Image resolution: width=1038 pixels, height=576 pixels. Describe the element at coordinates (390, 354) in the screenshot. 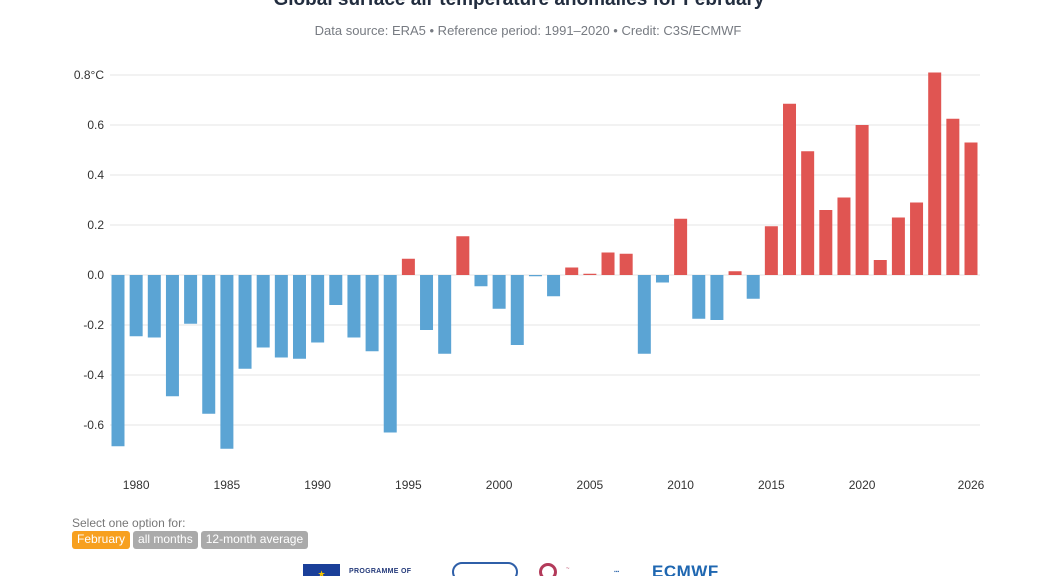

I see `bar-1994` at that location.